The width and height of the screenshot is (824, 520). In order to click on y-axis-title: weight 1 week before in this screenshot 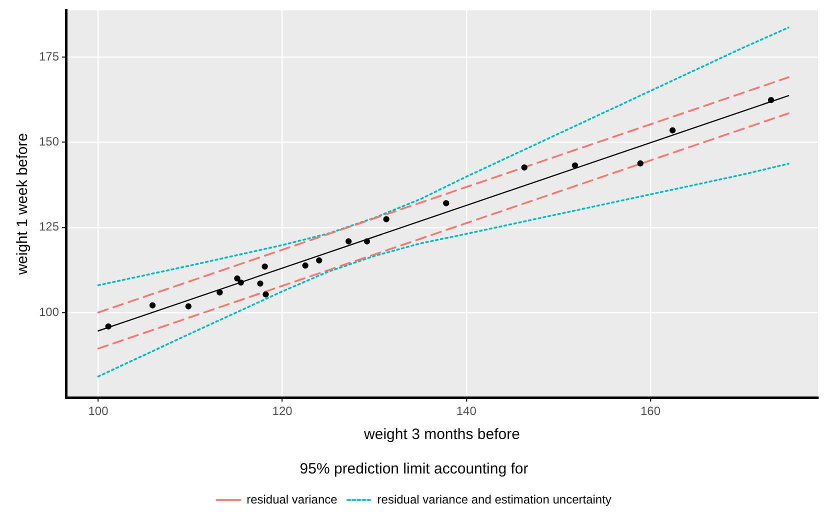, I will do `click(23, 204)`.